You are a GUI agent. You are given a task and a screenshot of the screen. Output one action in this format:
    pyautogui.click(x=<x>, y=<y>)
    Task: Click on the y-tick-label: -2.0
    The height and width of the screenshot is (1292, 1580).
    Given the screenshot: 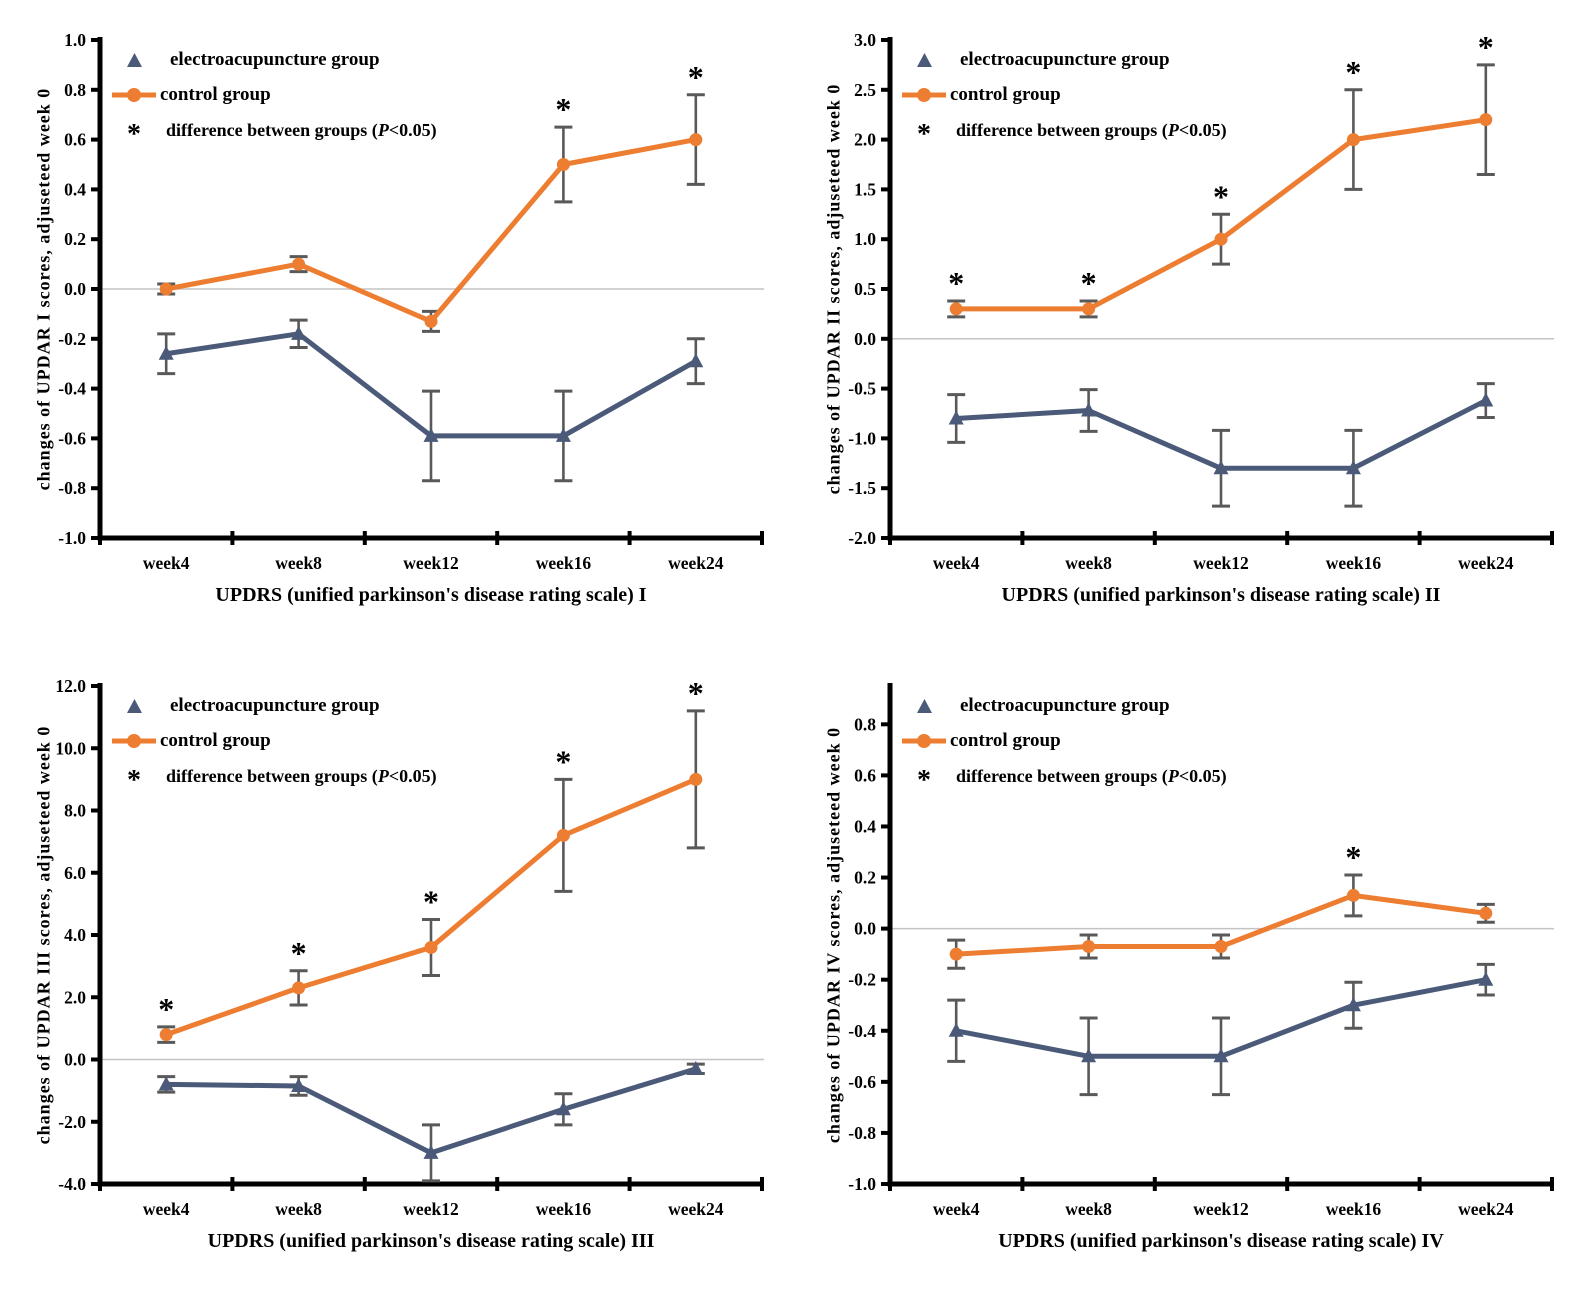 What is the action you would take?
    pyautogui.click(x=862, y=538)
    